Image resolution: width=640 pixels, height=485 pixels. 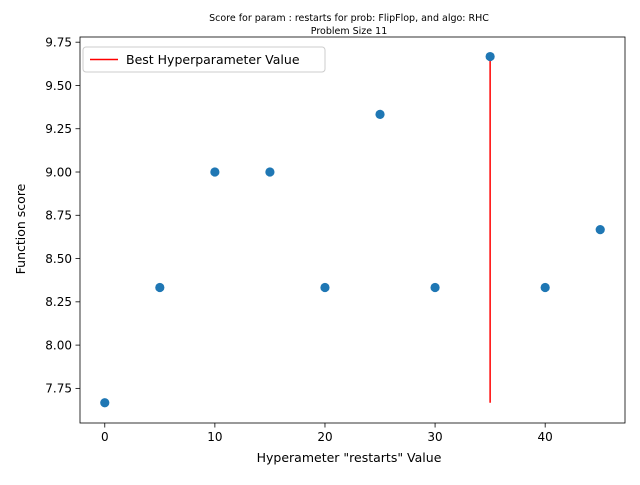 I want to click on y-axis-label: Function score, so click(x=20, y=228).